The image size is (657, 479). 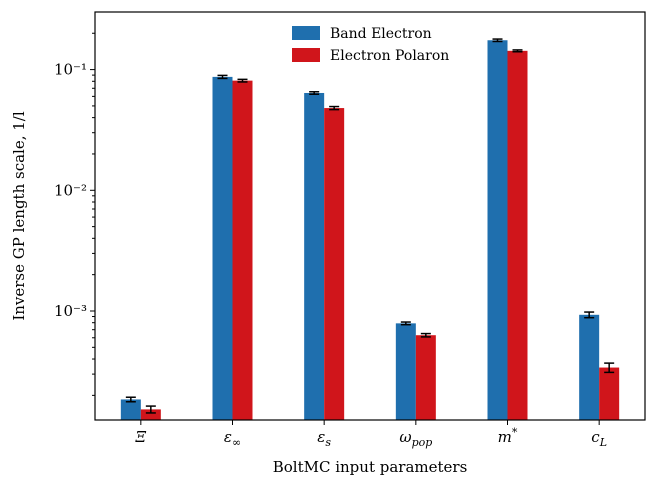 What do you see at coordinates (141, 437) in the screenshot?
I see `x-tick-label: Ξ` at bounding box center [141, 437].